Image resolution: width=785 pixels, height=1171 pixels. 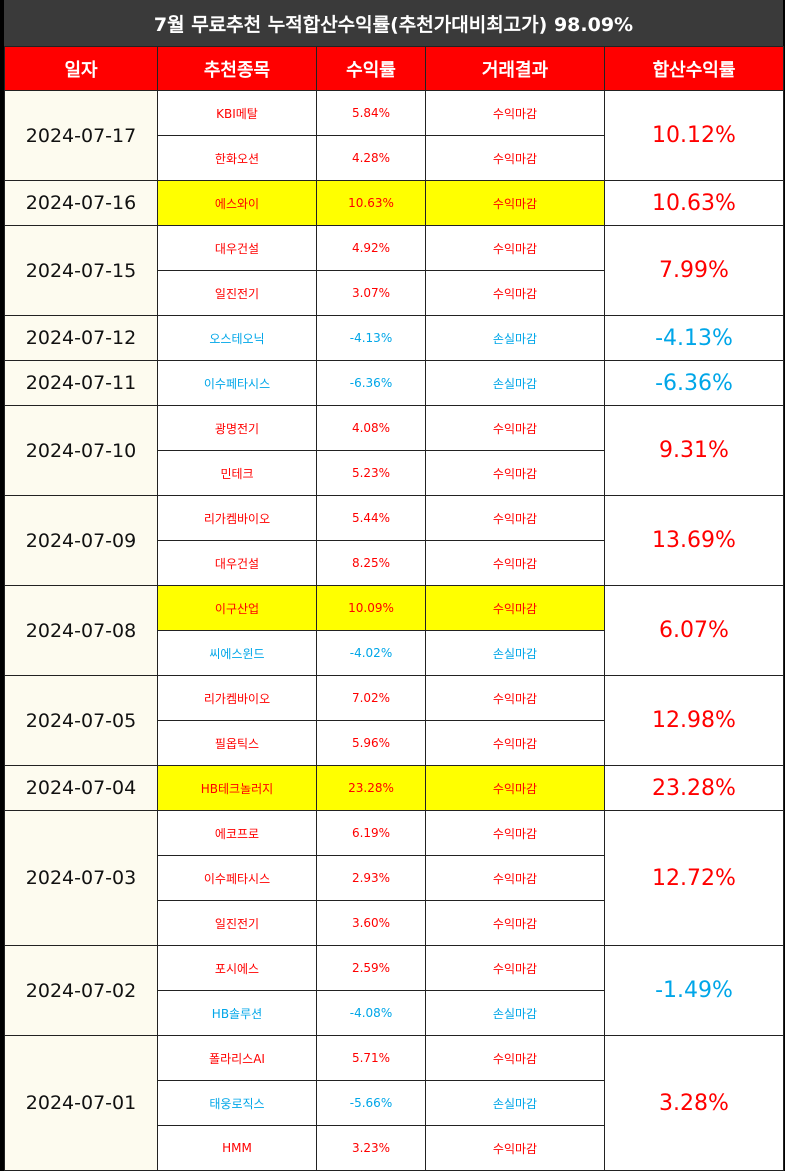 I want to click on table-row: HB솔루션 -4.08% 손실마감, so click(x=394, y=1013).